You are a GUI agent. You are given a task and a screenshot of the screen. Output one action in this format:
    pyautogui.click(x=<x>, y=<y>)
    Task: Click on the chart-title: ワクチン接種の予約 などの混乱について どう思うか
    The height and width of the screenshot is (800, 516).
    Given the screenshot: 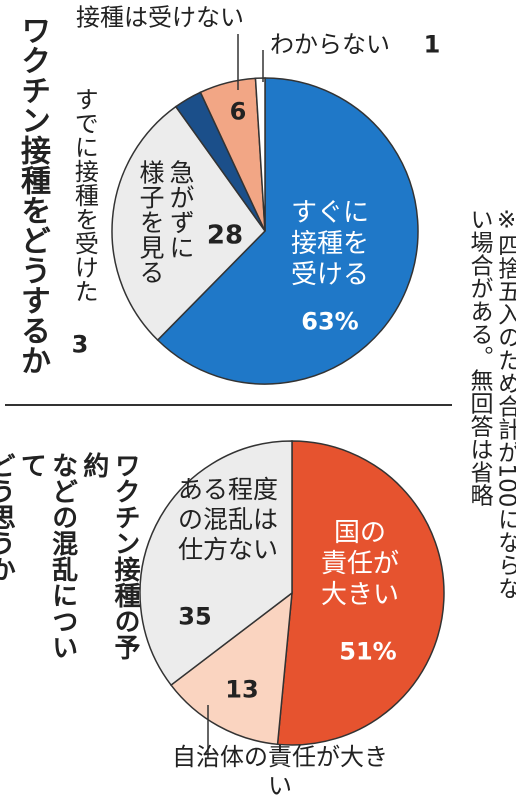 What is the action you would take?
    pyautogui.click(x=70, y=556)
    